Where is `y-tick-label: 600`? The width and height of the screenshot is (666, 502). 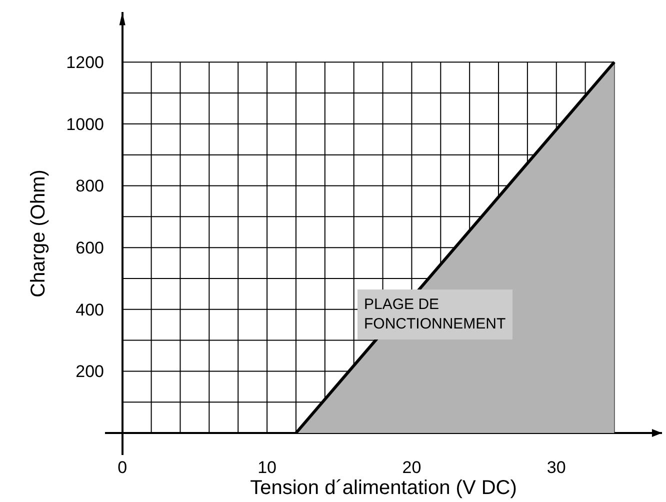
y-tick-label: 600 is located at coordinates (90, 248).